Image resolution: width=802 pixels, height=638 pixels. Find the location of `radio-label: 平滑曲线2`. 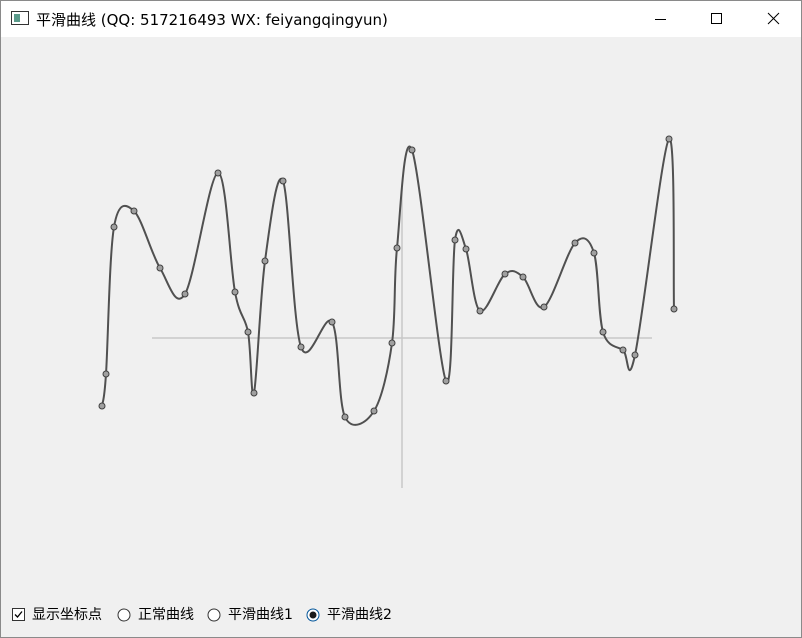

radio-label: 平滑曲线2 is located at coordinates (359, 615).